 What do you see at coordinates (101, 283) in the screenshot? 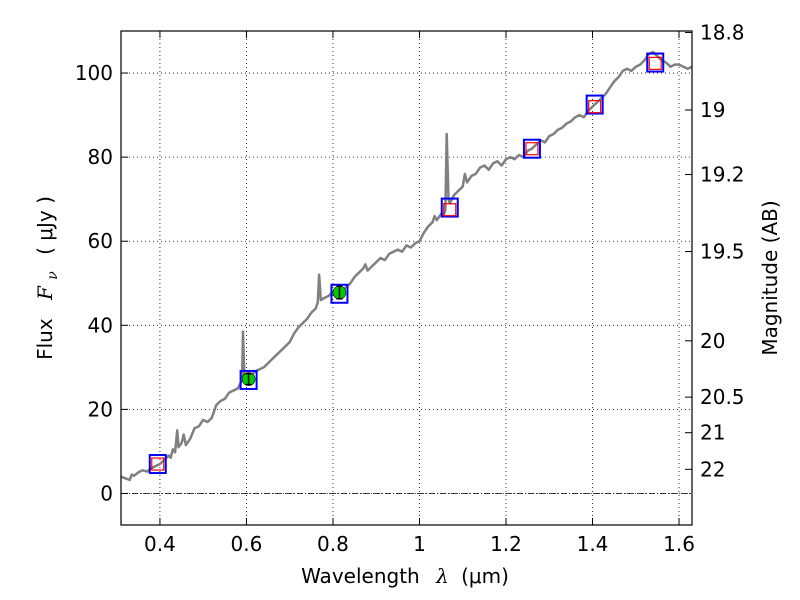
I see `y-axis-ticks: 0 20 40 60 80 100` at bounding box center [101, 283].